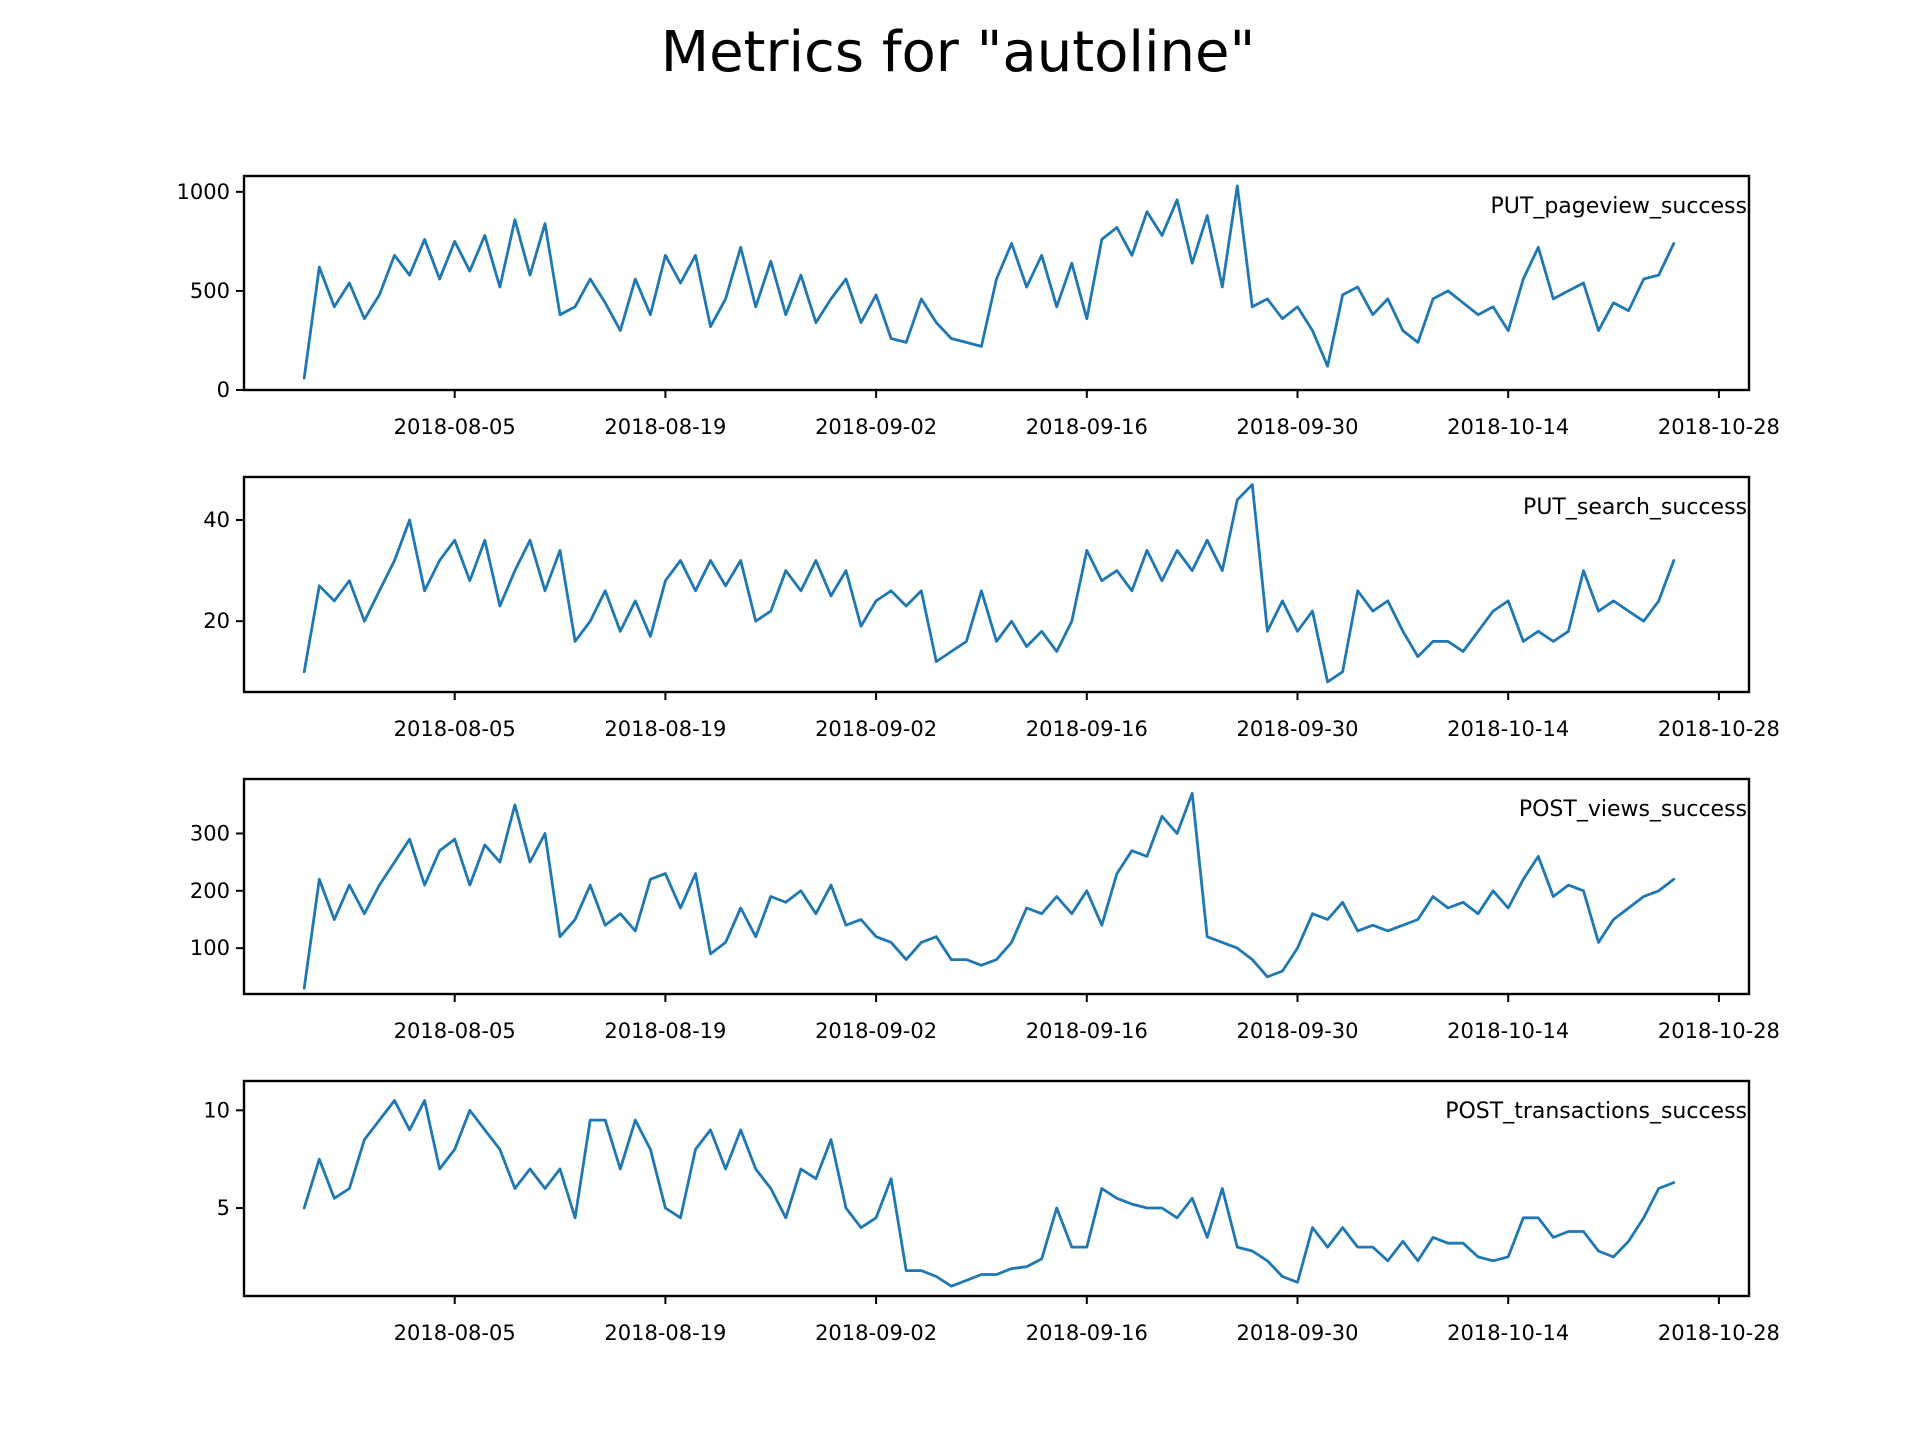 This screenshot has height=1440, width=1920. What do you see at coordinates (1635, 507) in the screenshot?
I see `series-label: PUT_search_success` at bounding box center [1635, 507].